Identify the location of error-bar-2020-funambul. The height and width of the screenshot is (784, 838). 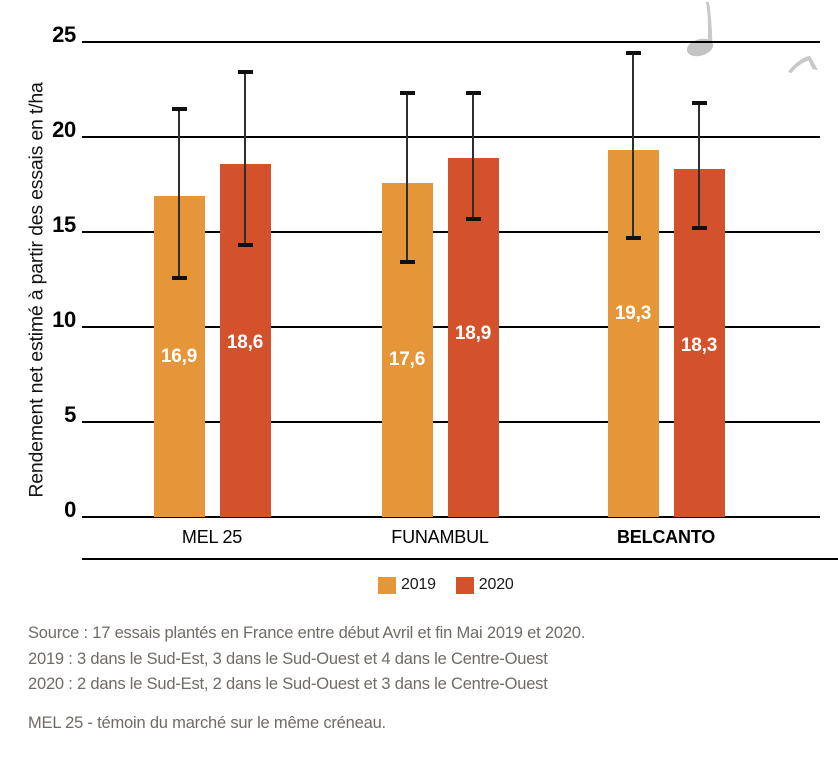
(473, 156).